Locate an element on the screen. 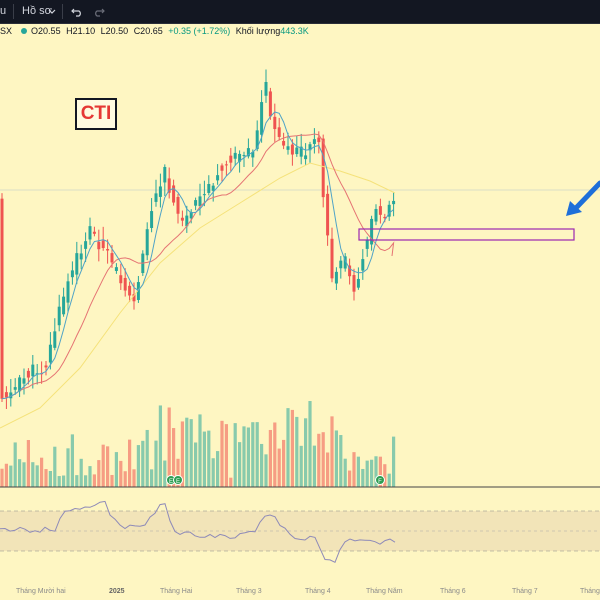 The image size is (600, 600). volume-bars is located at coordinates (198, 444).